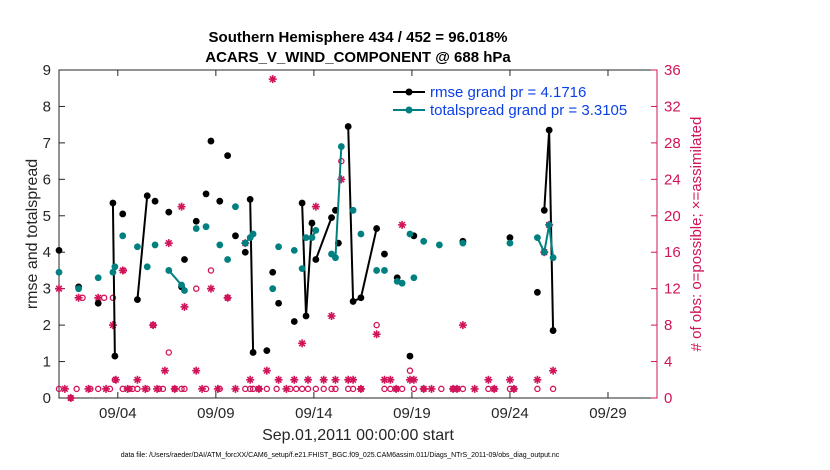 The height and width of the screenshot is (470, 830). Describe the element at coordinates (47, 143) in the screenshot. I see `y-tick-label-left: 7` at that location.